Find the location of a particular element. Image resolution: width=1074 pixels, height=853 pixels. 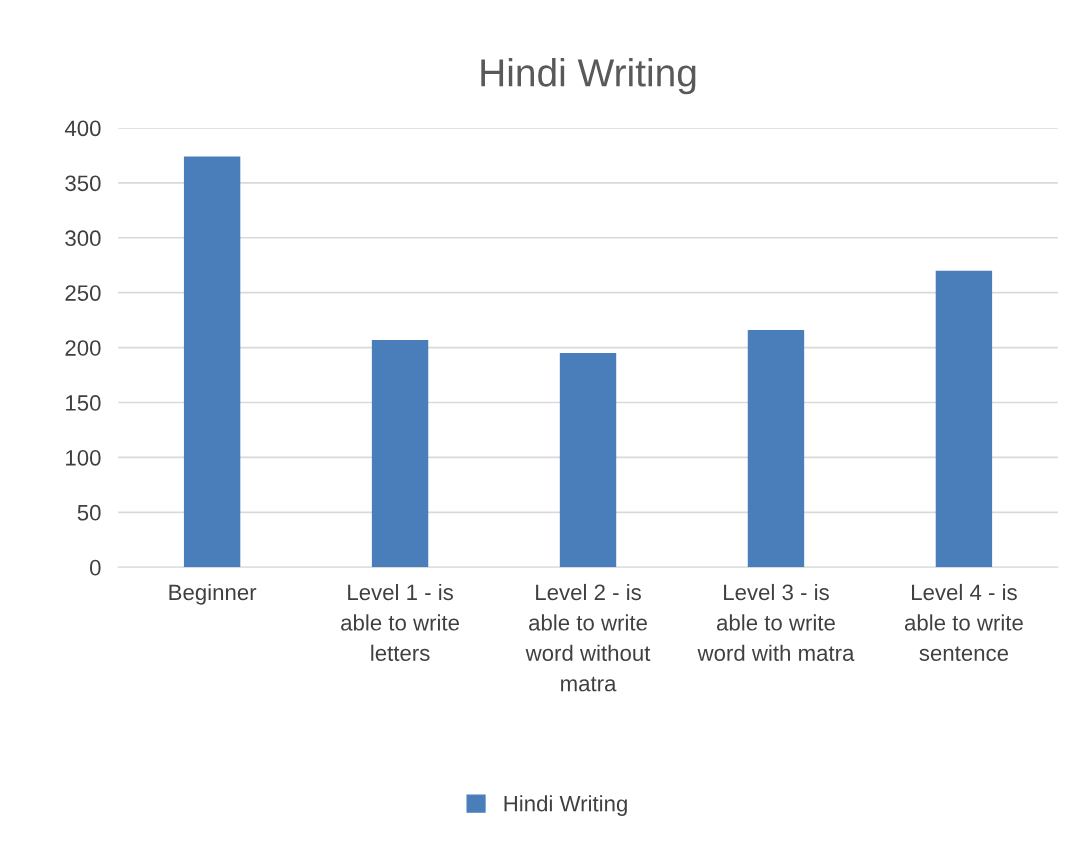

x-tick-label: Level 3 - is able to write word with matra is located at coordinates (776, 622).